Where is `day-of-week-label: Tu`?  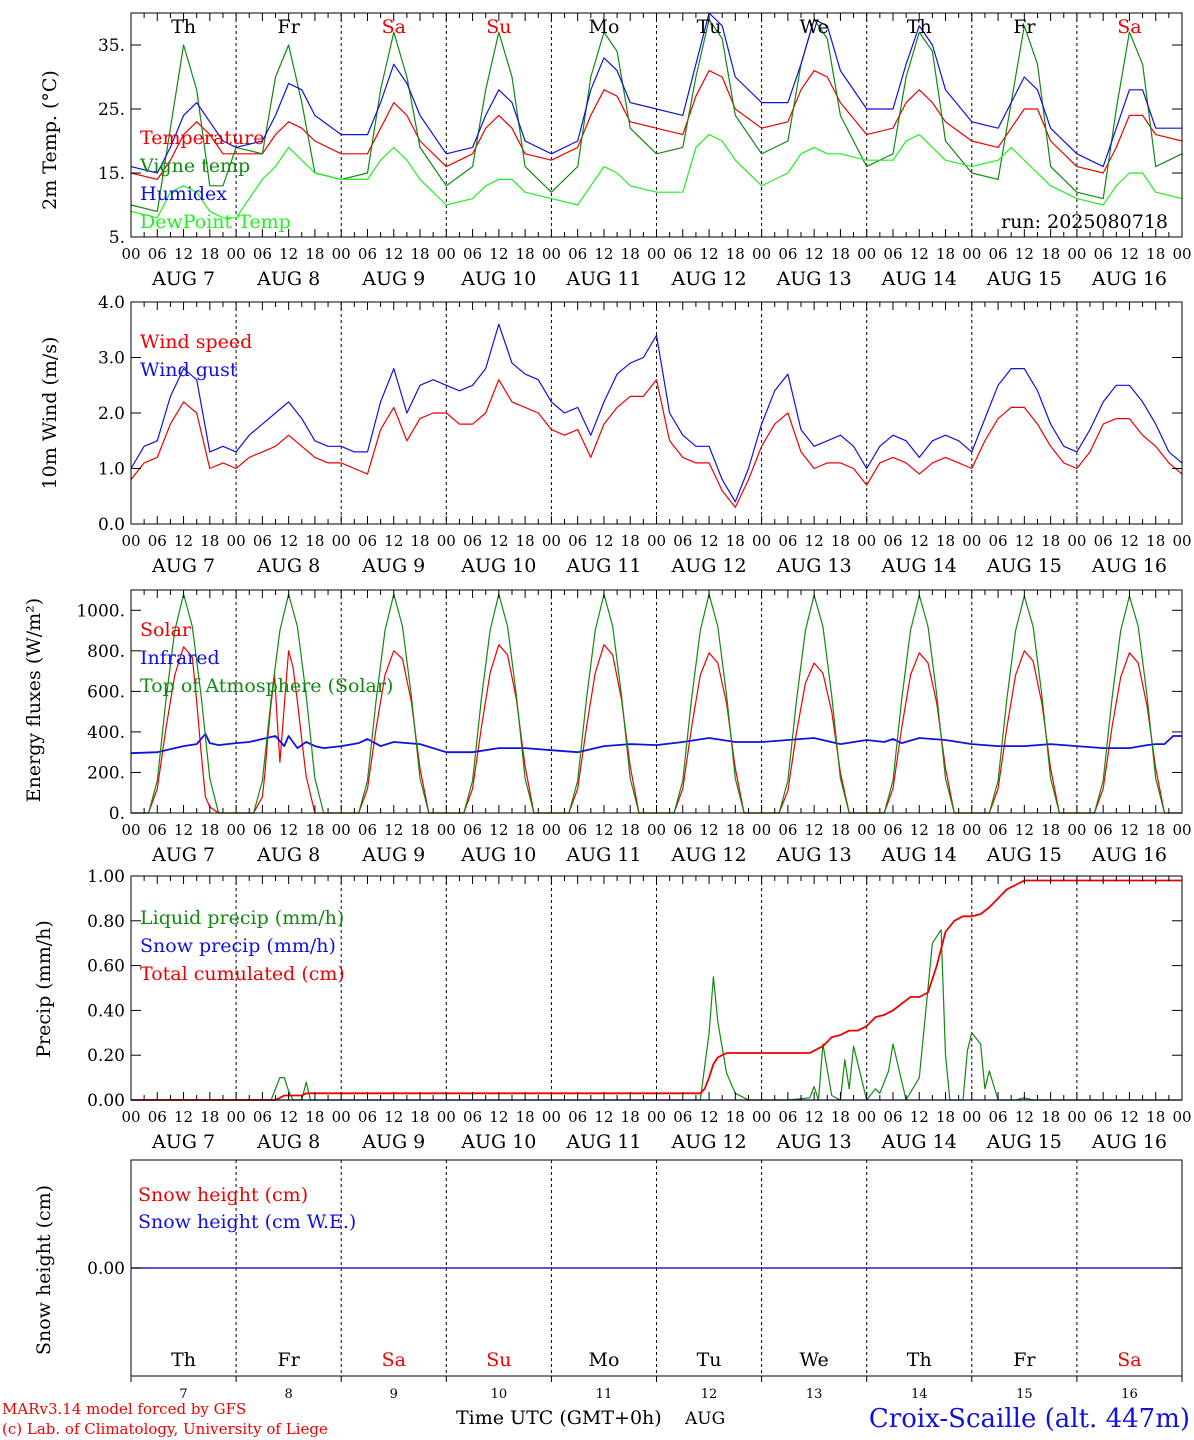
day-of-week-label: Tu is located at coordinates (709, 27).